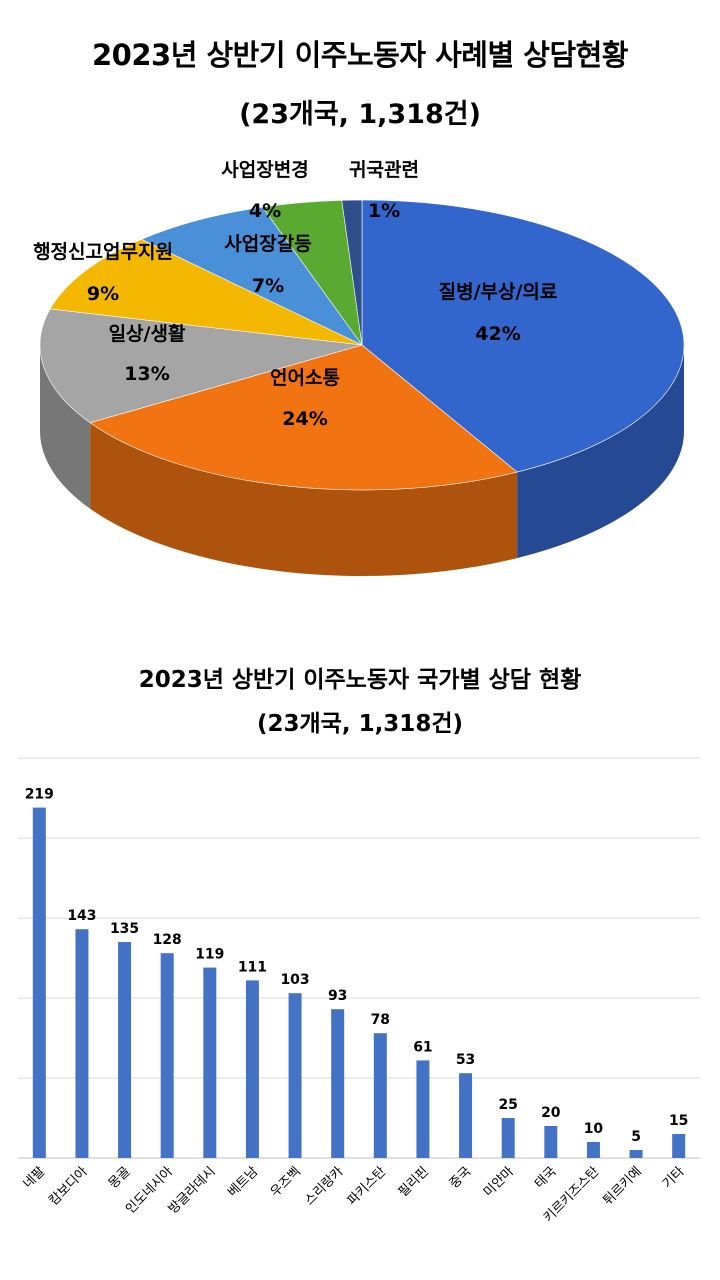 The width and height of the screenshot is (720, 1280). What do you see at coordinates (167, 940) in the screenshot?
I see `bar-value-label-3: 128` at bounding box center [167, 940].